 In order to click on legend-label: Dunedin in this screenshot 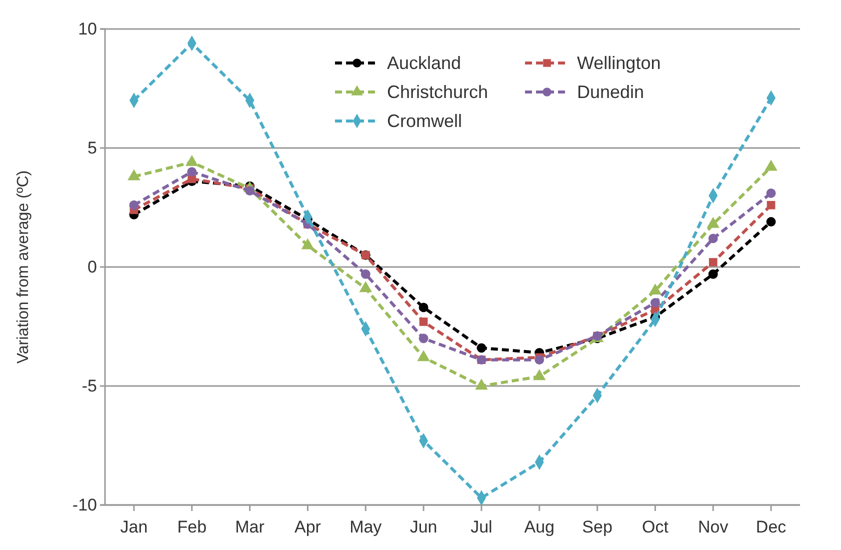, I will do `click(610, 92)`.